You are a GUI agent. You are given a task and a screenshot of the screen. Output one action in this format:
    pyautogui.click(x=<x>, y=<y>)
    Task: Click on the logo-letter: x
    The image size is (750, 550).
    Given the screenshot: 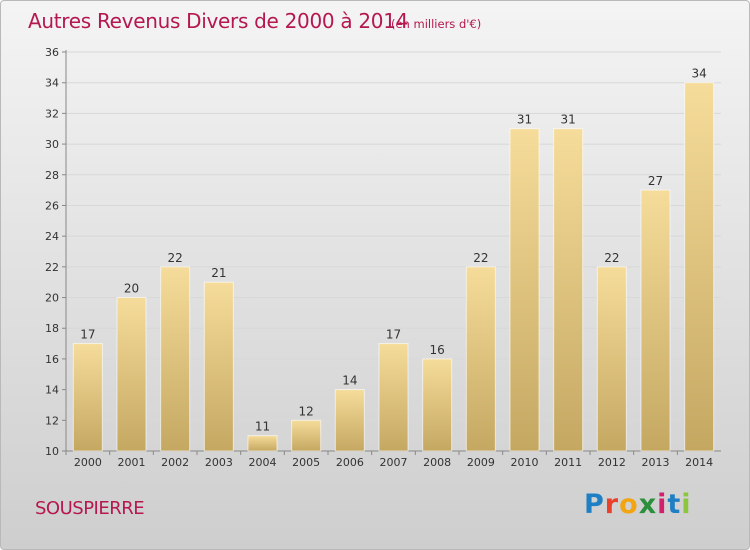 What is the action you would take?
    pyautogui.click(x=648, y=504)
    